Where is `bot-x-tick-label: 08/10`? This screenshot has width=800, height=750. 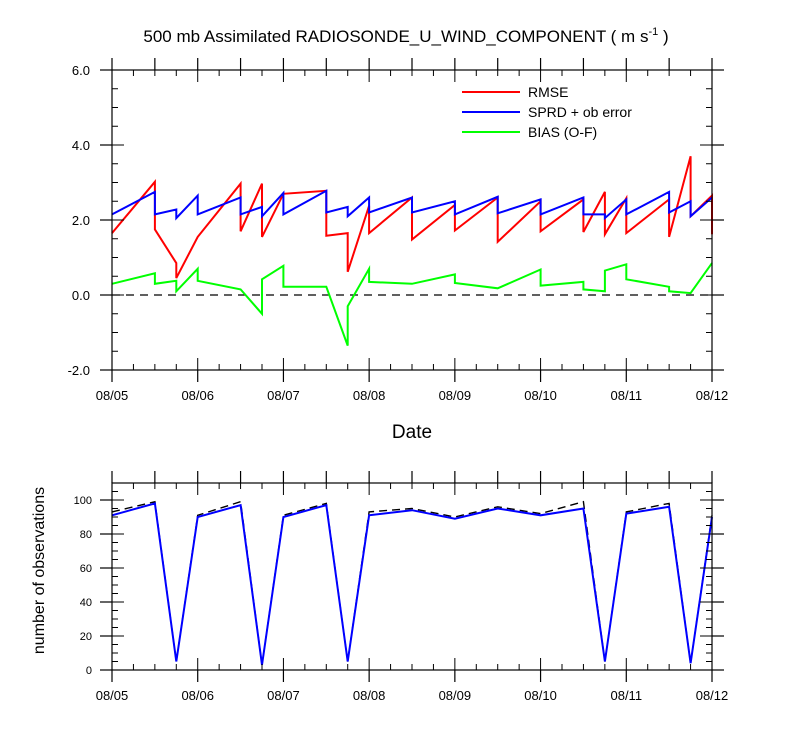 bot-x-tick-label: 08/10 is located at coordinates (540, 695).